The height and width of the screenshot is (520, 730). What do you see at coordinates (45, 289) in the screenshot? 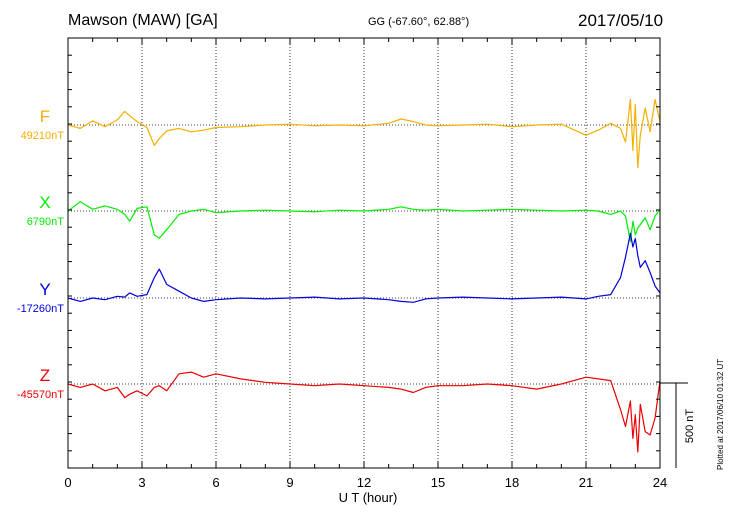
I see `component-letter-y: Y` at bounding box center [45, 289].